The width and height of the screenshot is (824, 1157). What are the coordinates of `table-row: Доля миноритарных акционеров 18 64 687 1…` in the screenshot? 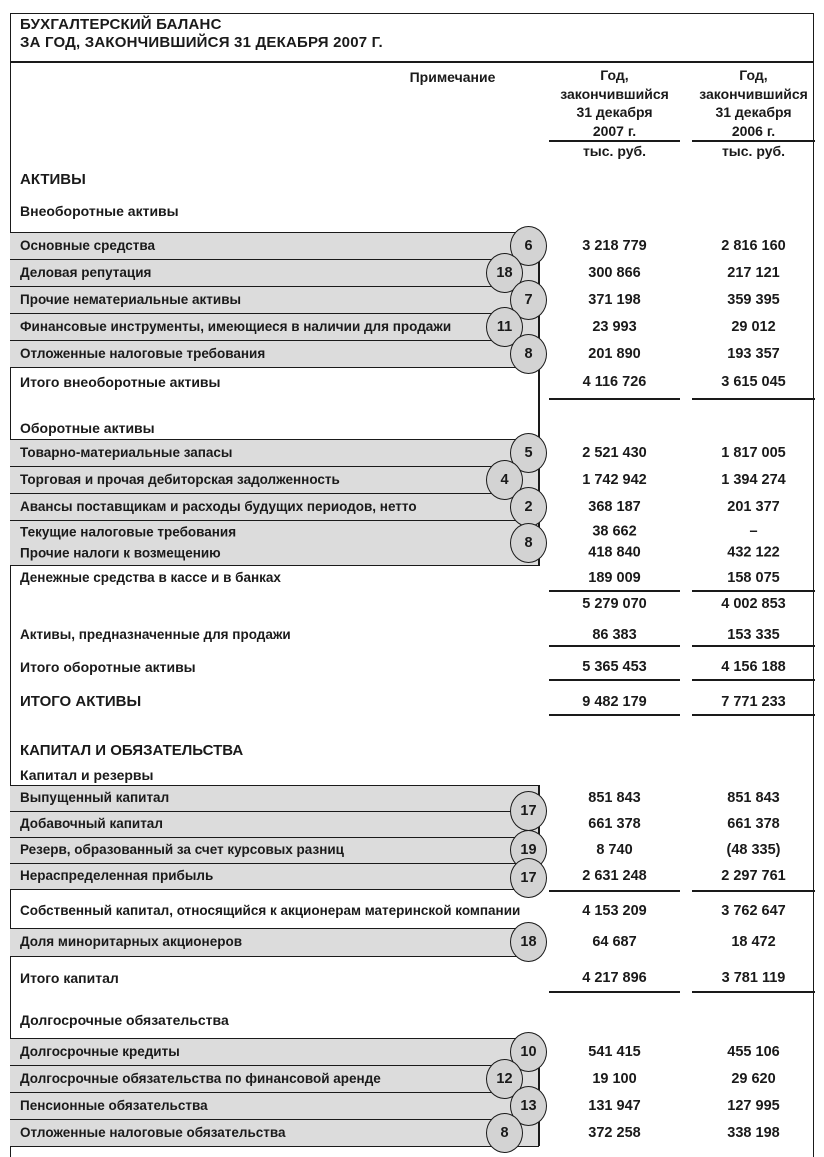 It's located at (412, 942).